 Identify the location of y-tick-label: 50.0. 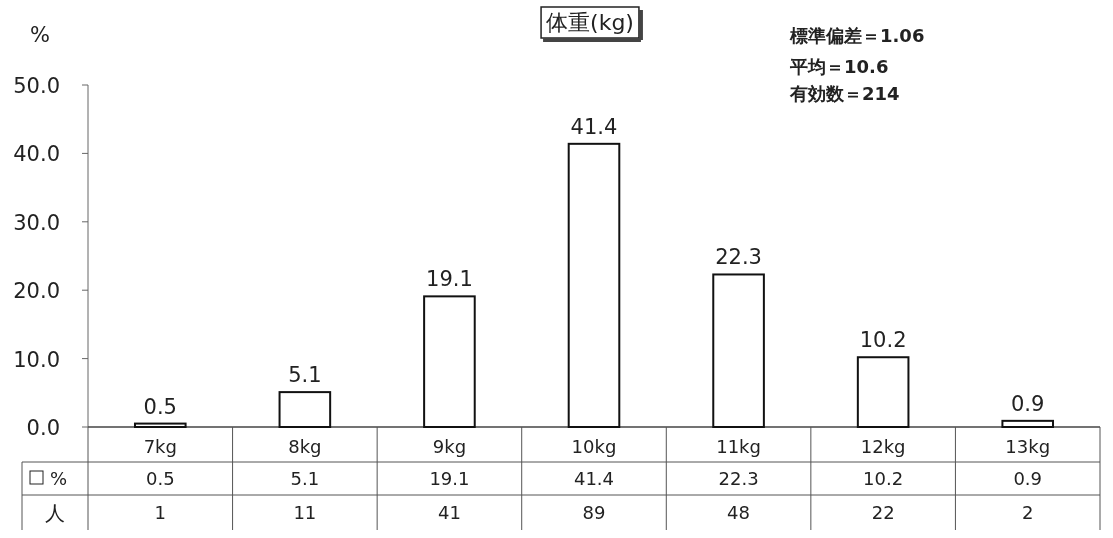
(36, 86).